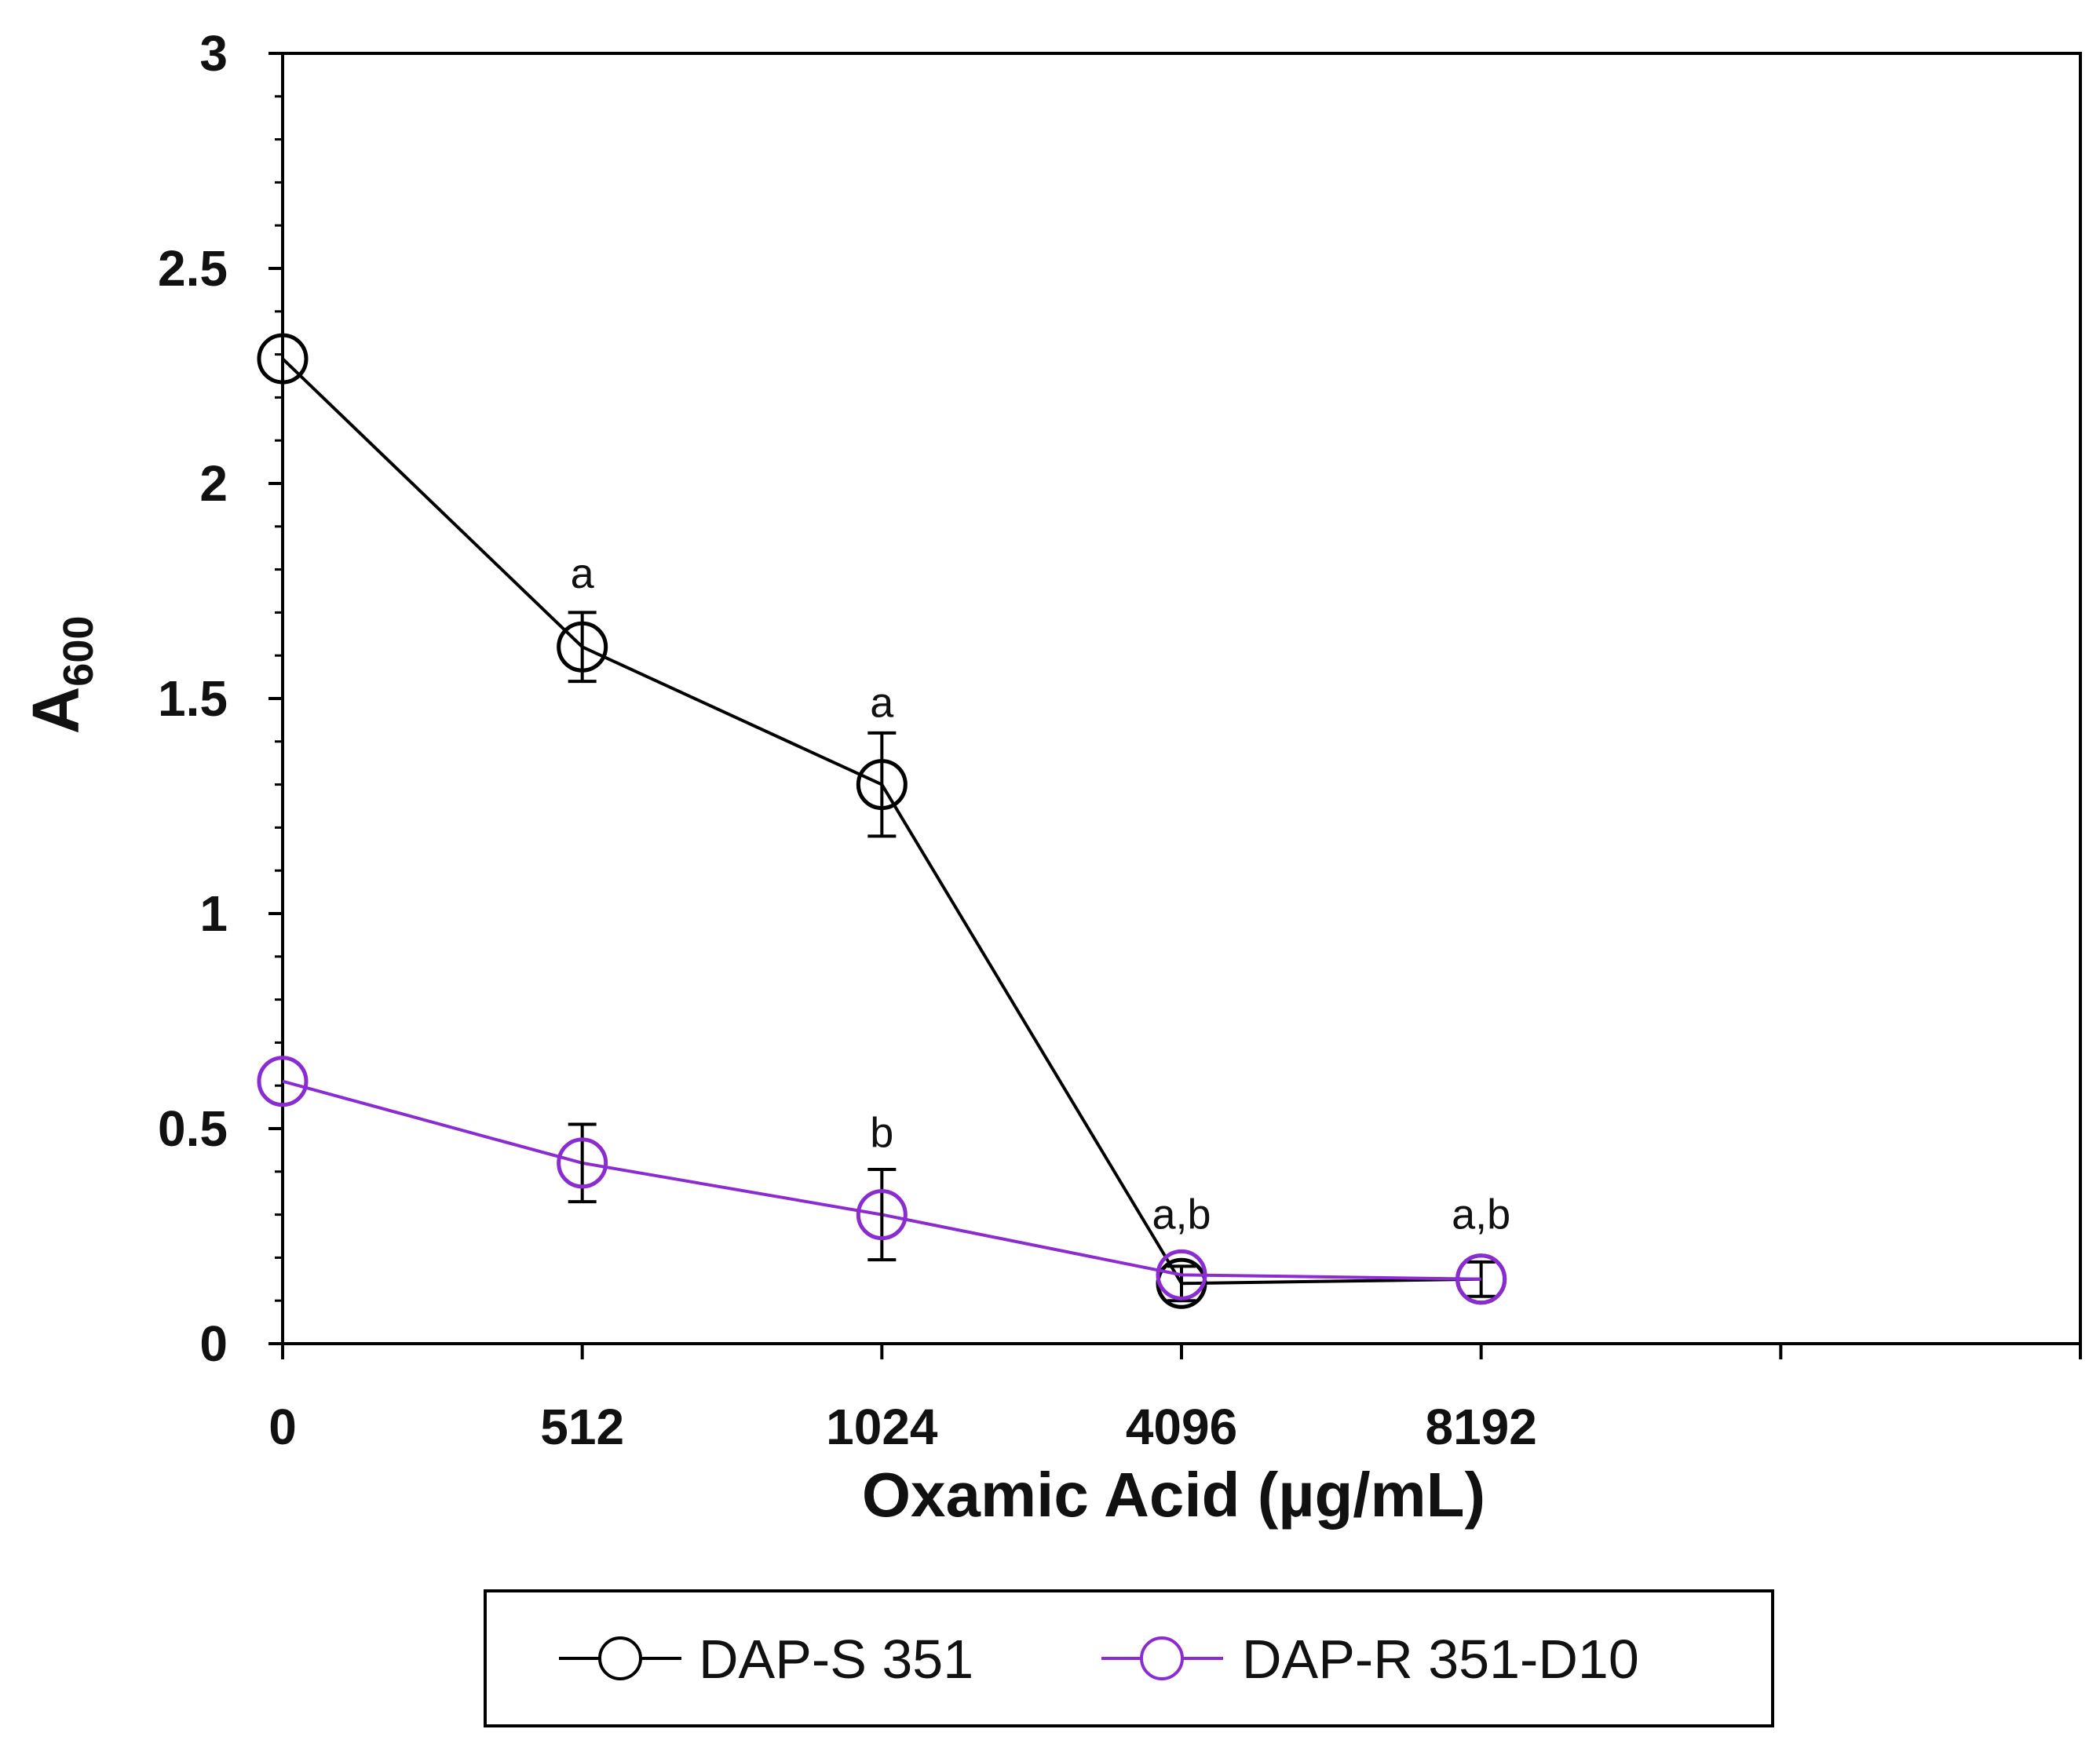  I want to click on legend-entry-dap-r-351-d10: DAP-R 351-D10, so click(1370, 1660).